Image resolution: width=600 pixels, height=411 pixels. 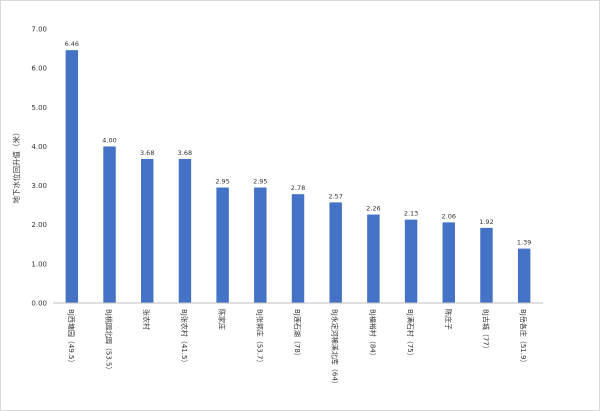 I want to click on y-tick-label: 7.00, so click(x=39, y=30).